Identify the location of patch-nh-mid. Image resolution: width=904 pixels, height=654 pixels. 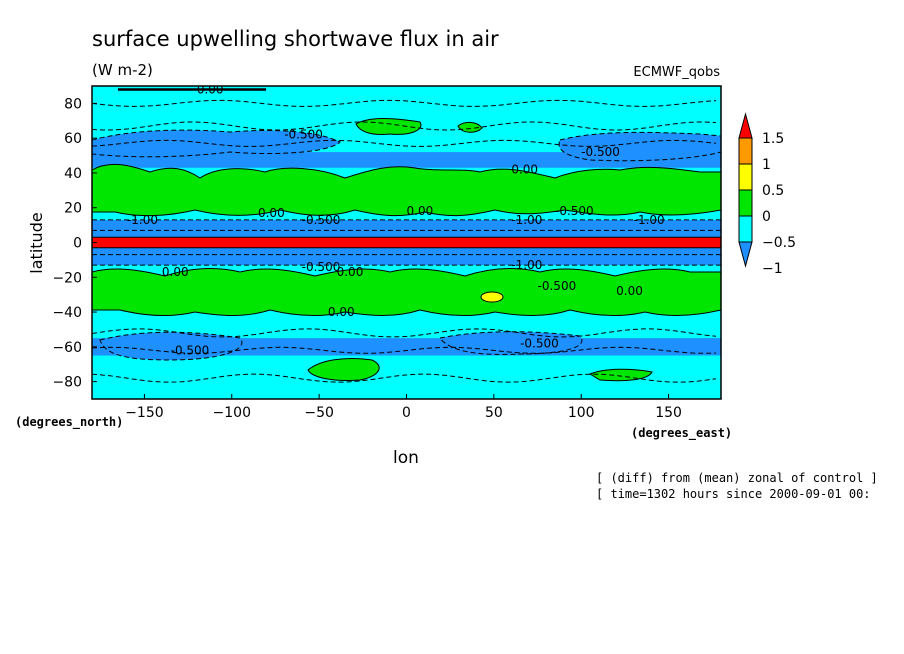
(216, 143).